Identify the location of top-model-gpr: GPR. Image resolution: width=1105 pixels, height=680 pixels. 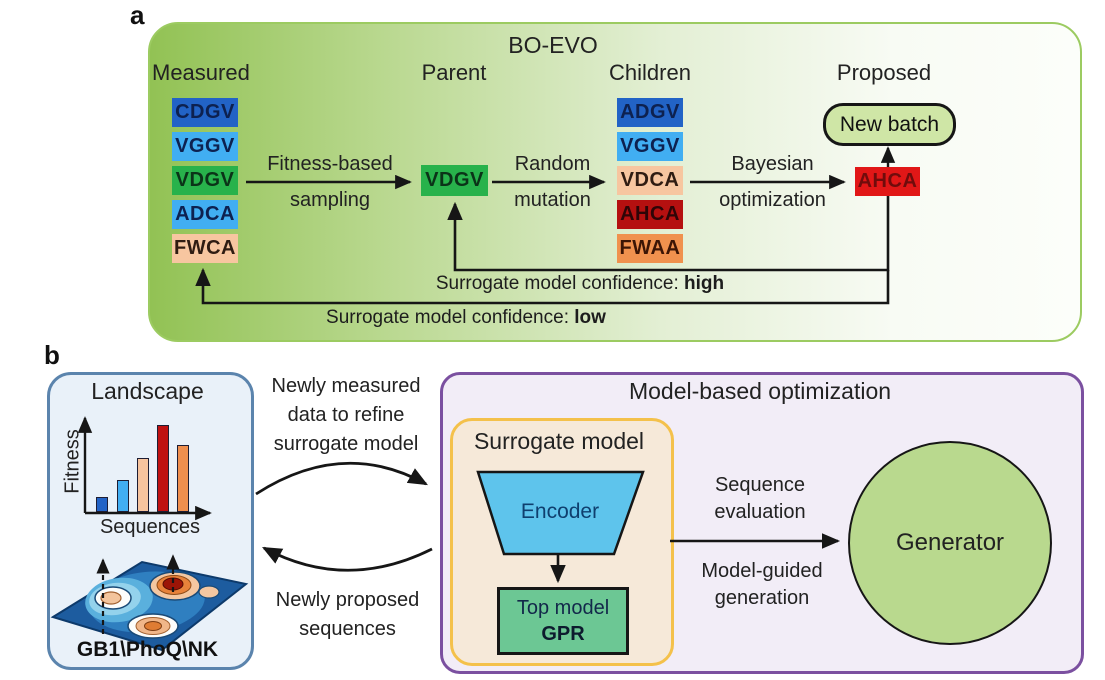
(563, 634).